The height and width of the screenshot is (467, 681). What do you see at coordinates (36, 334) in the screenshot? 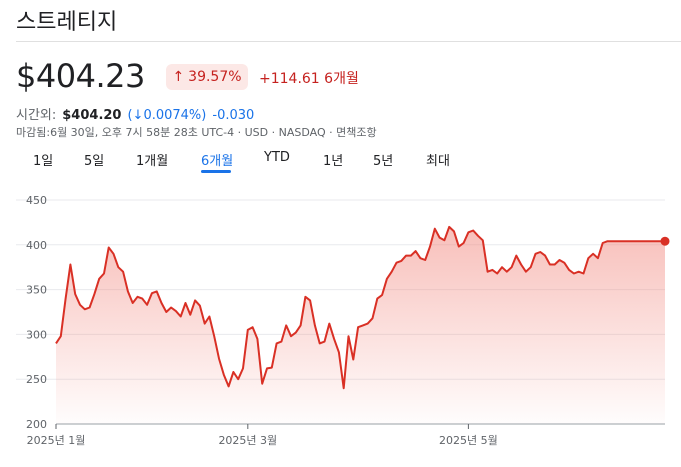
I see `y-tick-label: 300` at bounding box center [36, 334].